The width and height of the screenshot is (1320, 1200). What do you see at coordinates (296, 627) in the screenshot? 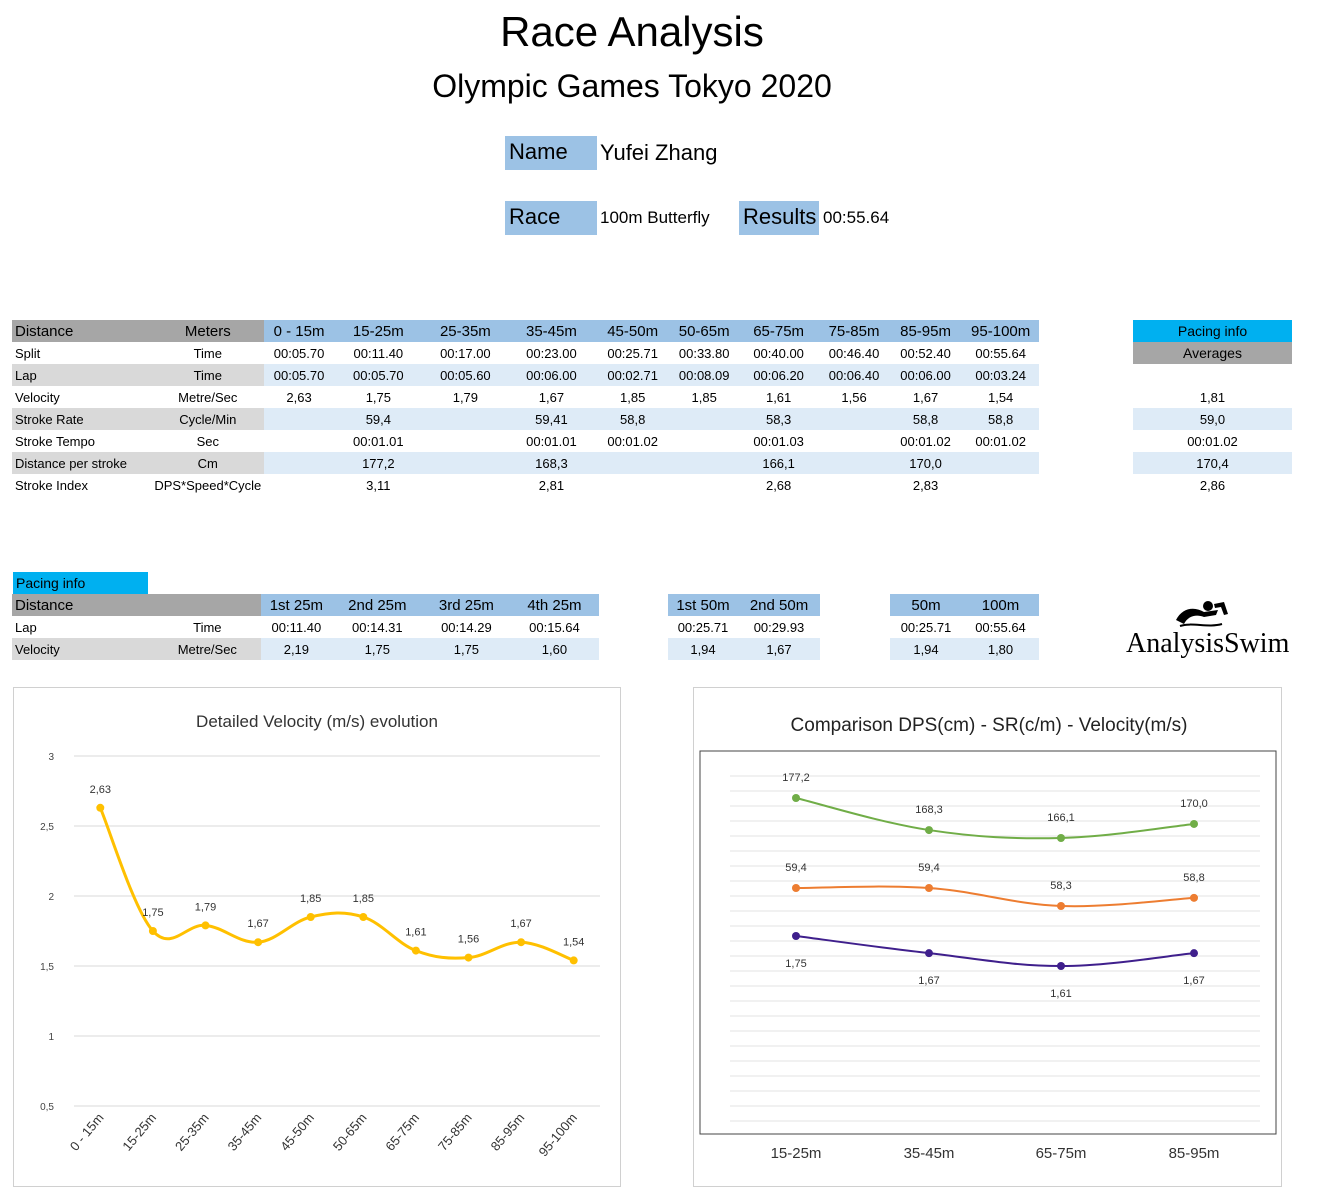
I see `cell: 00:11.40` at bounding box center [296, 627].